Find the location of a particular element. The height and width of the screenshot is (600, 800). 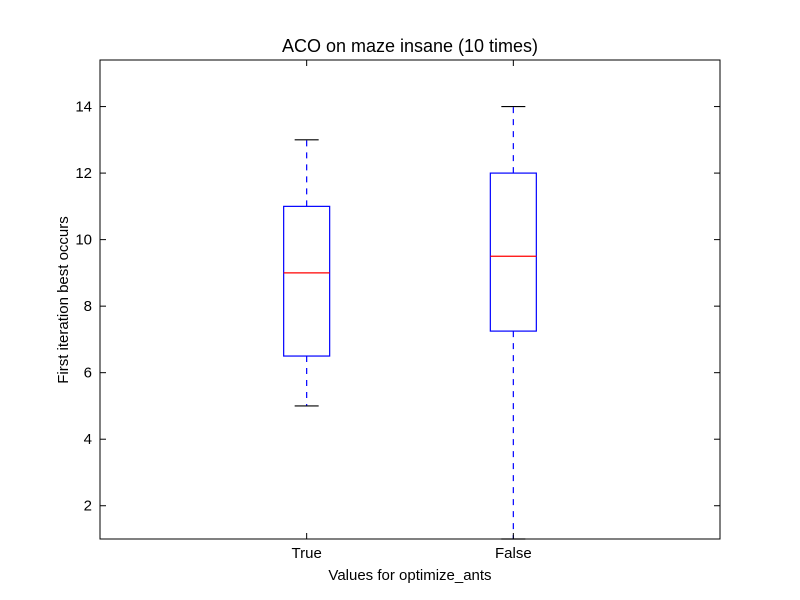

y-tick-label: 10 is located at coordinates (83, 240).